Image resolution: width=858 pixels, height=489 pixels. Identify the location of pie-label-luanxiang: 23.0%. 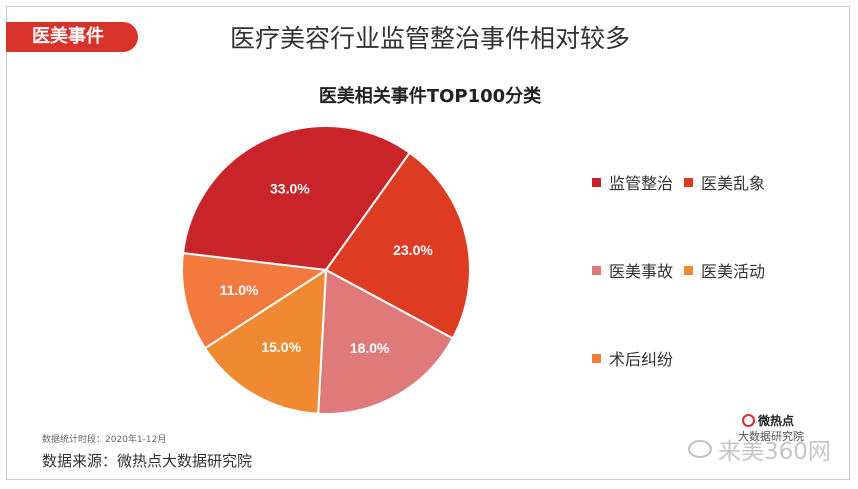
(413, 250).